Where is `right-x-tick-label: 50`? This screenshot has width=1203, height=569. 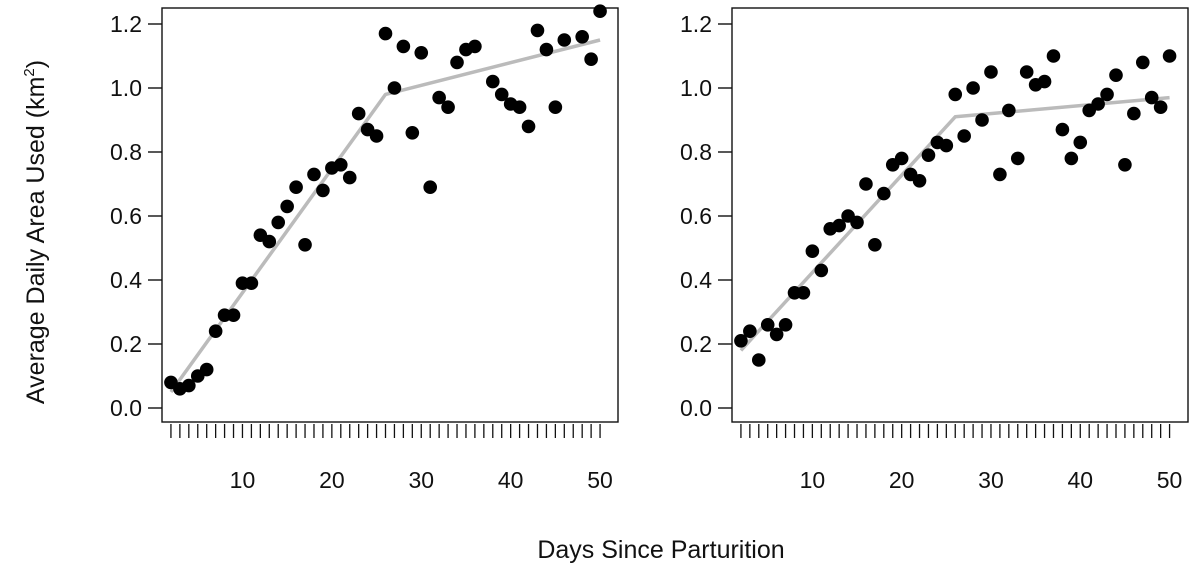
right-x-tick-label: 50 is located at coordinates (1170, 480).